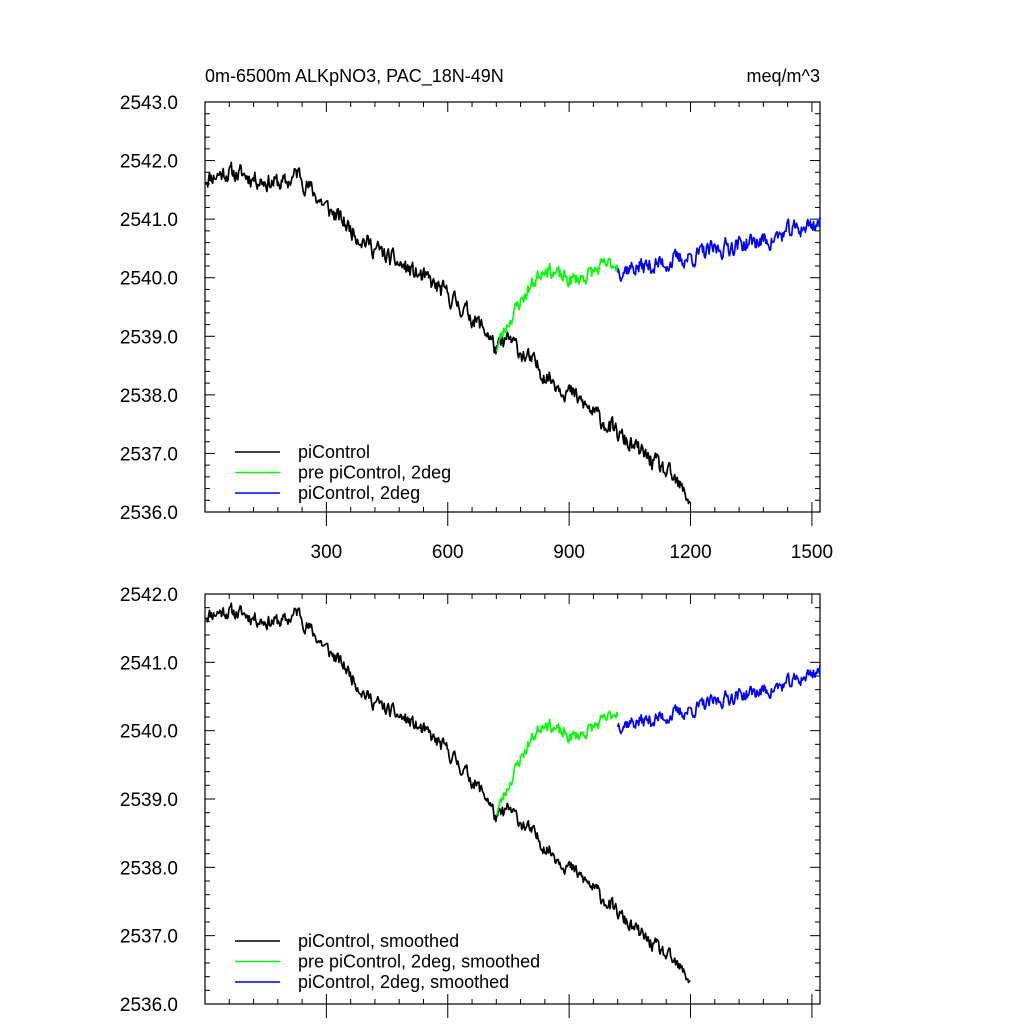 This screenshot has width=1024, height=1024. I want to click on legend-label: piControl, 2deg, so click(359, 493).